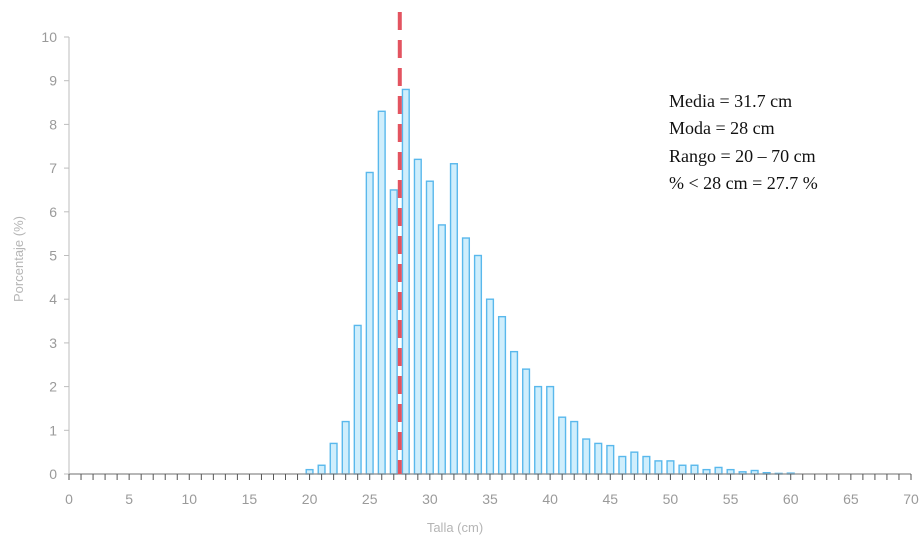  Describe the element at coordinates (722, 128) in the screenshot. I see `annotation-moda: Moda = 28 cm` at that location.